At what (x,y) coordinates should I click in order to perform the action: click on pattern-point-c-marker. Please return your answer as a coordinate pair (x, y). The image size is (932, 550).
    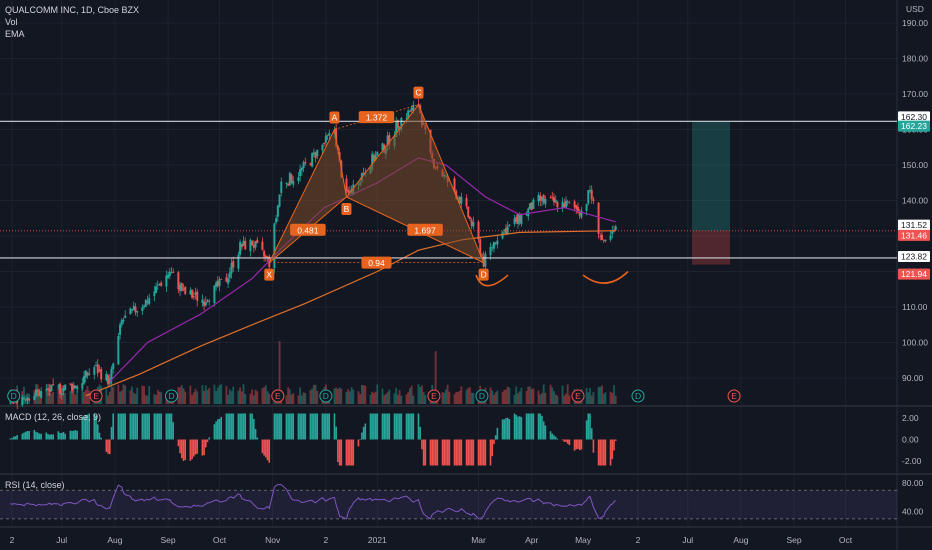
    Looking at the image, I should click on (418, 92).